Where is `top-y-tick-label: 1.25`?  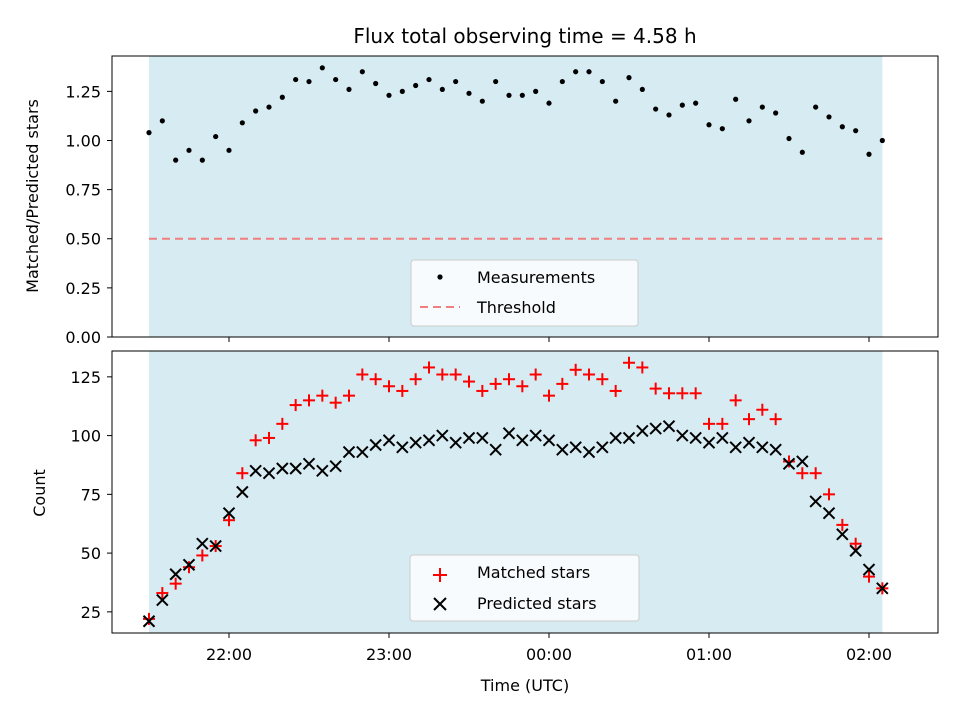 top-y-tick-label: 1.25 is located at coordinates (83, 91).